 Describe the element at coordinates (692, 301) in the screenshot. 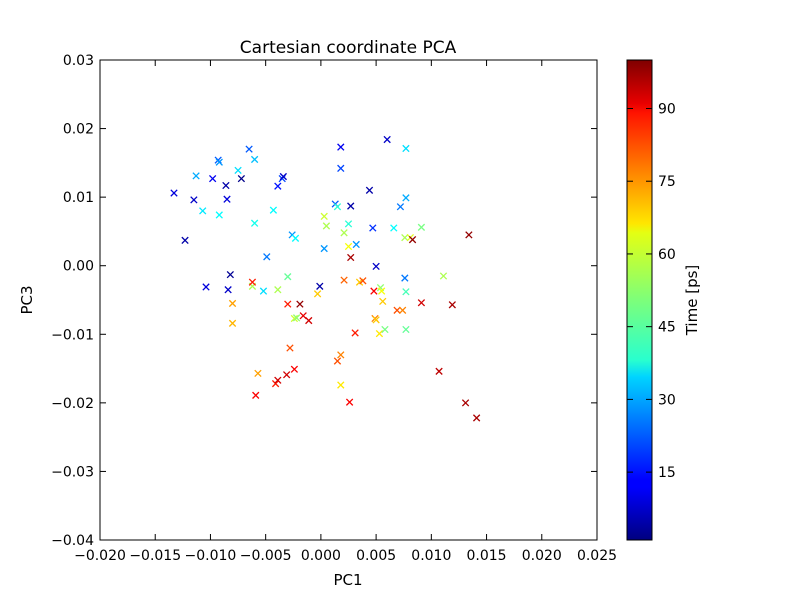

I see `colorbar-label: Time [ps]` at that location.